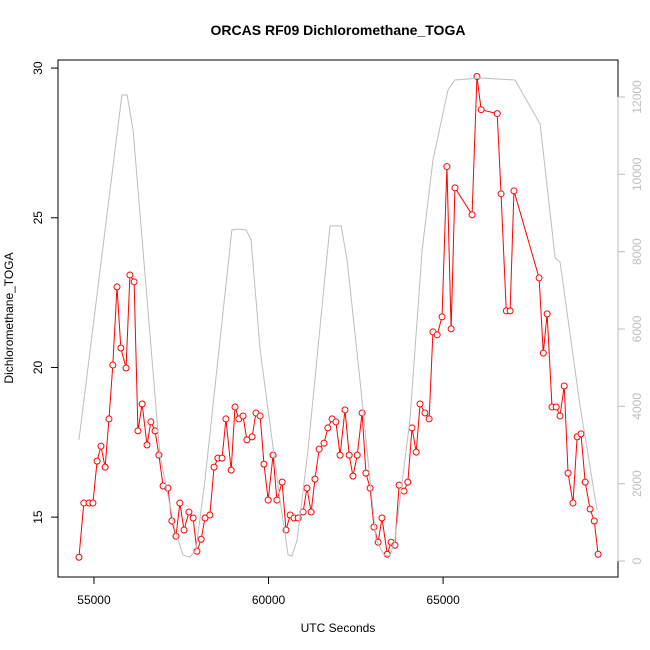  What do you see at coordinates (637, 560) in the screenshot?
I see `y2-tick-label: 0` at bounding box center [637, 560].